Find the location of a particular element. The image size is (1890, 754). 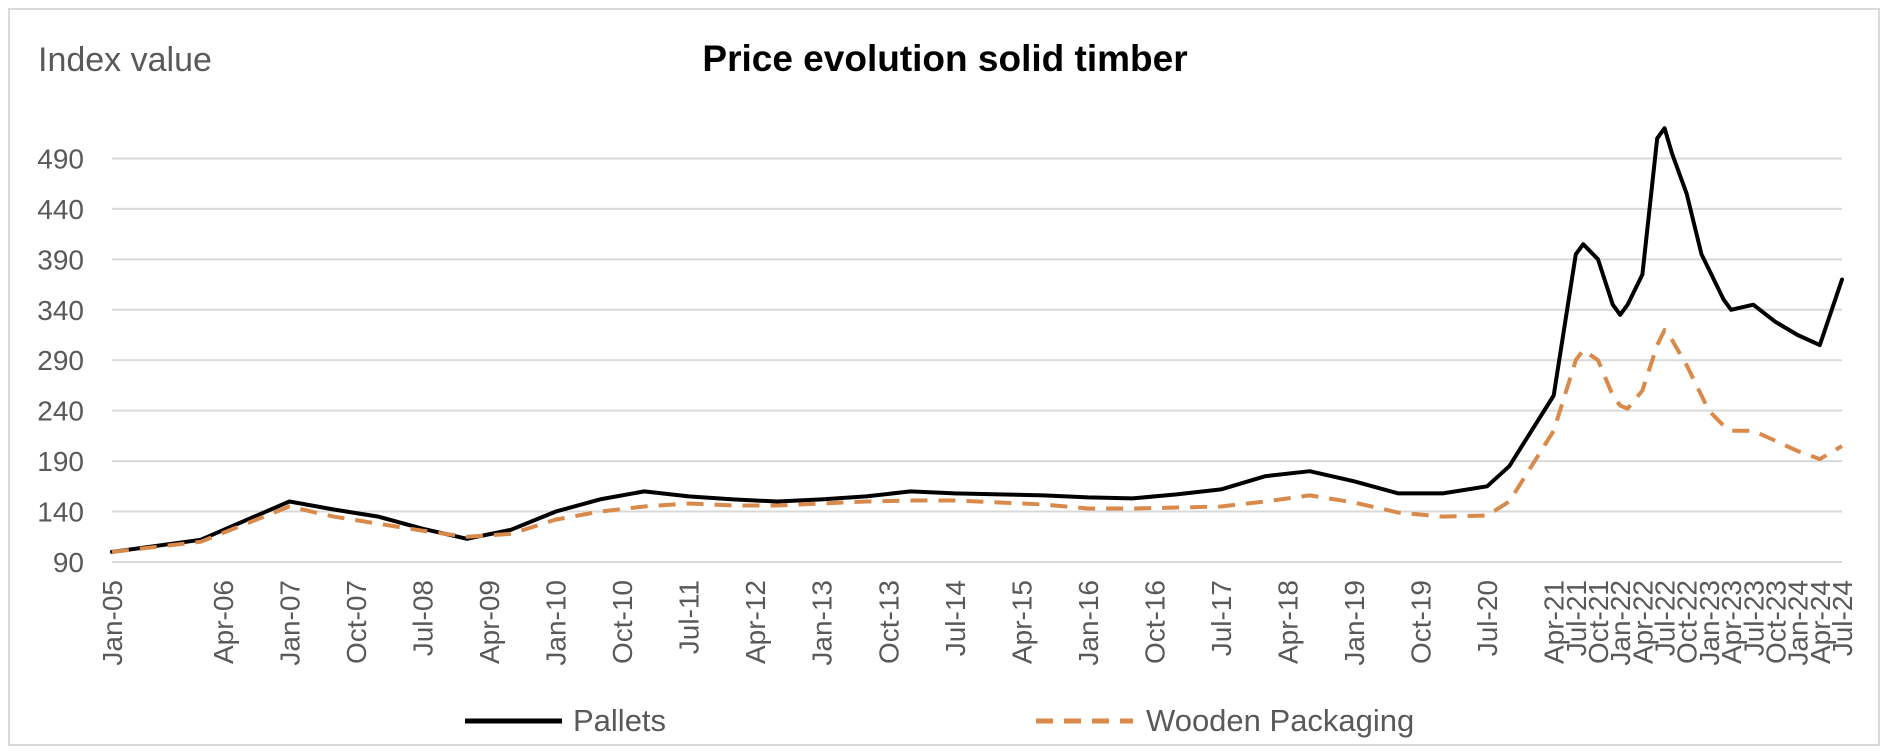

x-tick-oct-21: Oct-21 is located at coordinates (1598, 622).